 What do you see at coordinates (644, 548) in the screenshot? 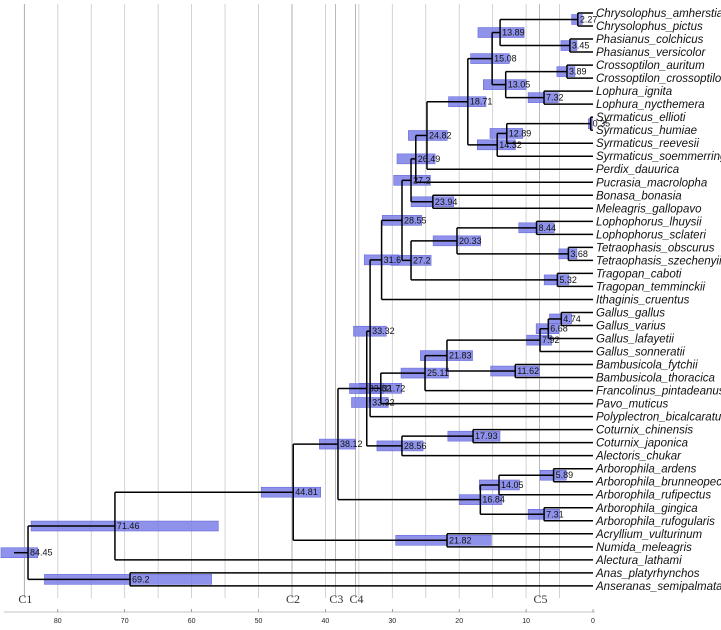
I see `taxon-label: Numida_meleagris` at bounding box center [644, 548].